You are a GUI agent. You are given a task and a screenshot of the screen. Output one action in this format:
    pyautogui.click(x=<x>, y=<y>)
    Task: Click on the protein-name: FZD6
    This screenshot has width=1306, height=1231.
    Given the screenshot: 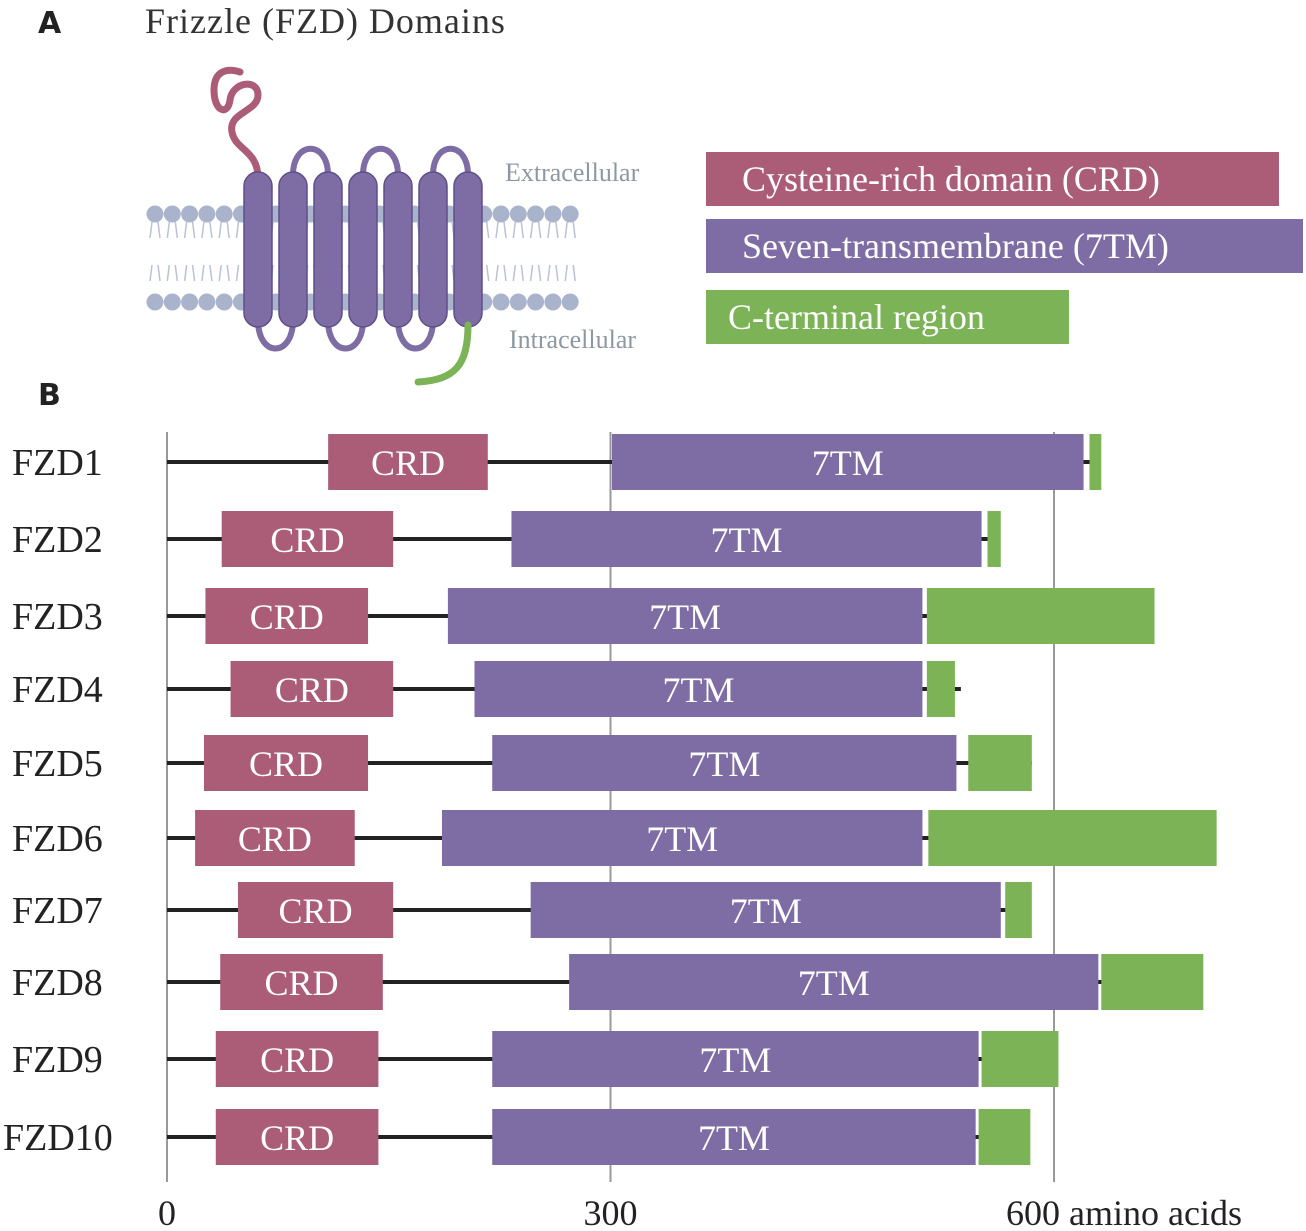 What is the action you would take?
    pyautogui.click(x=57, y=839)
    